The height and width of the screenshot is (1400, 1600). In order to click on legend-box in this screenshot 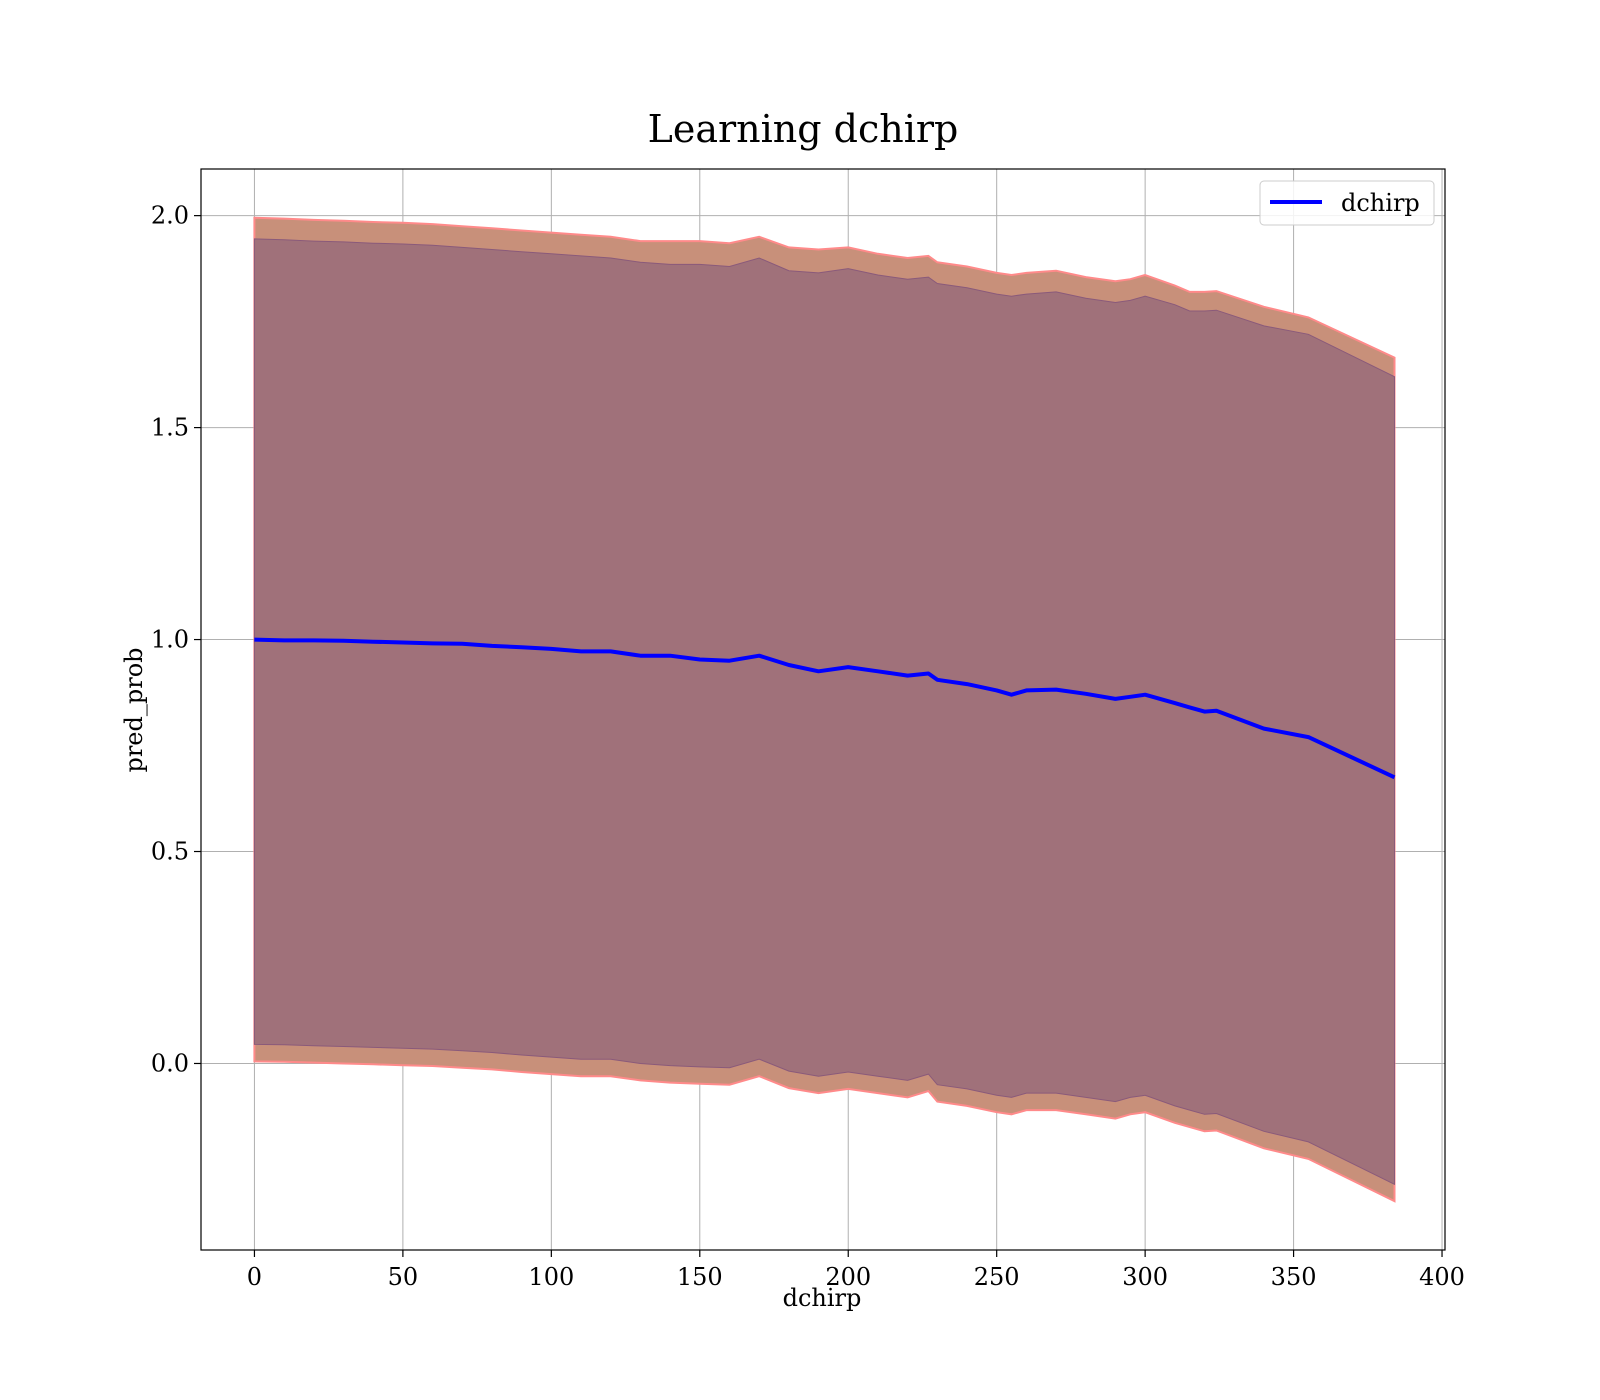, I will do `click(1347, 203)`.